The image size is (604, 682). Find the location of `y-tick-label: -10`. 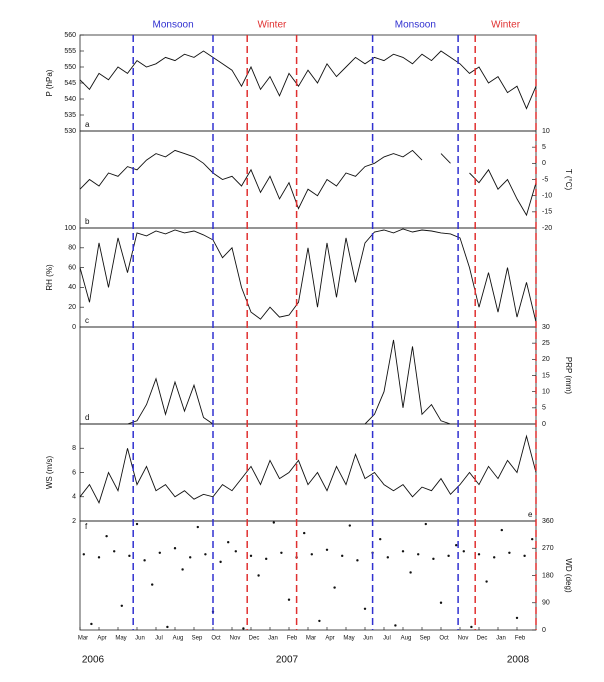

y-tick-label: -10 is located at coordinates (547, 196).